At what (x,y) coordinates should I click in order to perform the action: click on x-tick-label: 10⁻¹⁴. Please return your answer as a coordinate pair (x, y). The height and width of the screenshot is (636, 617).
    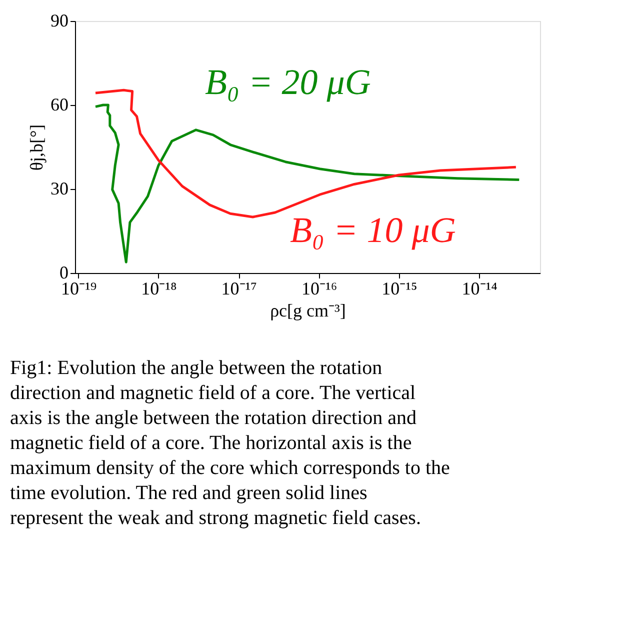
    Looking at the image, I should click on (480, 288).